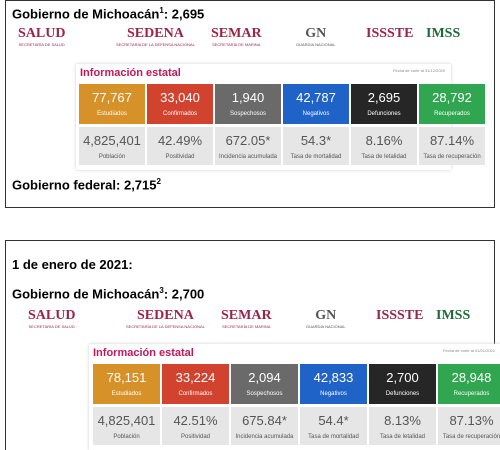  I want to click on stat-value: 33,040, so click(180, 97).